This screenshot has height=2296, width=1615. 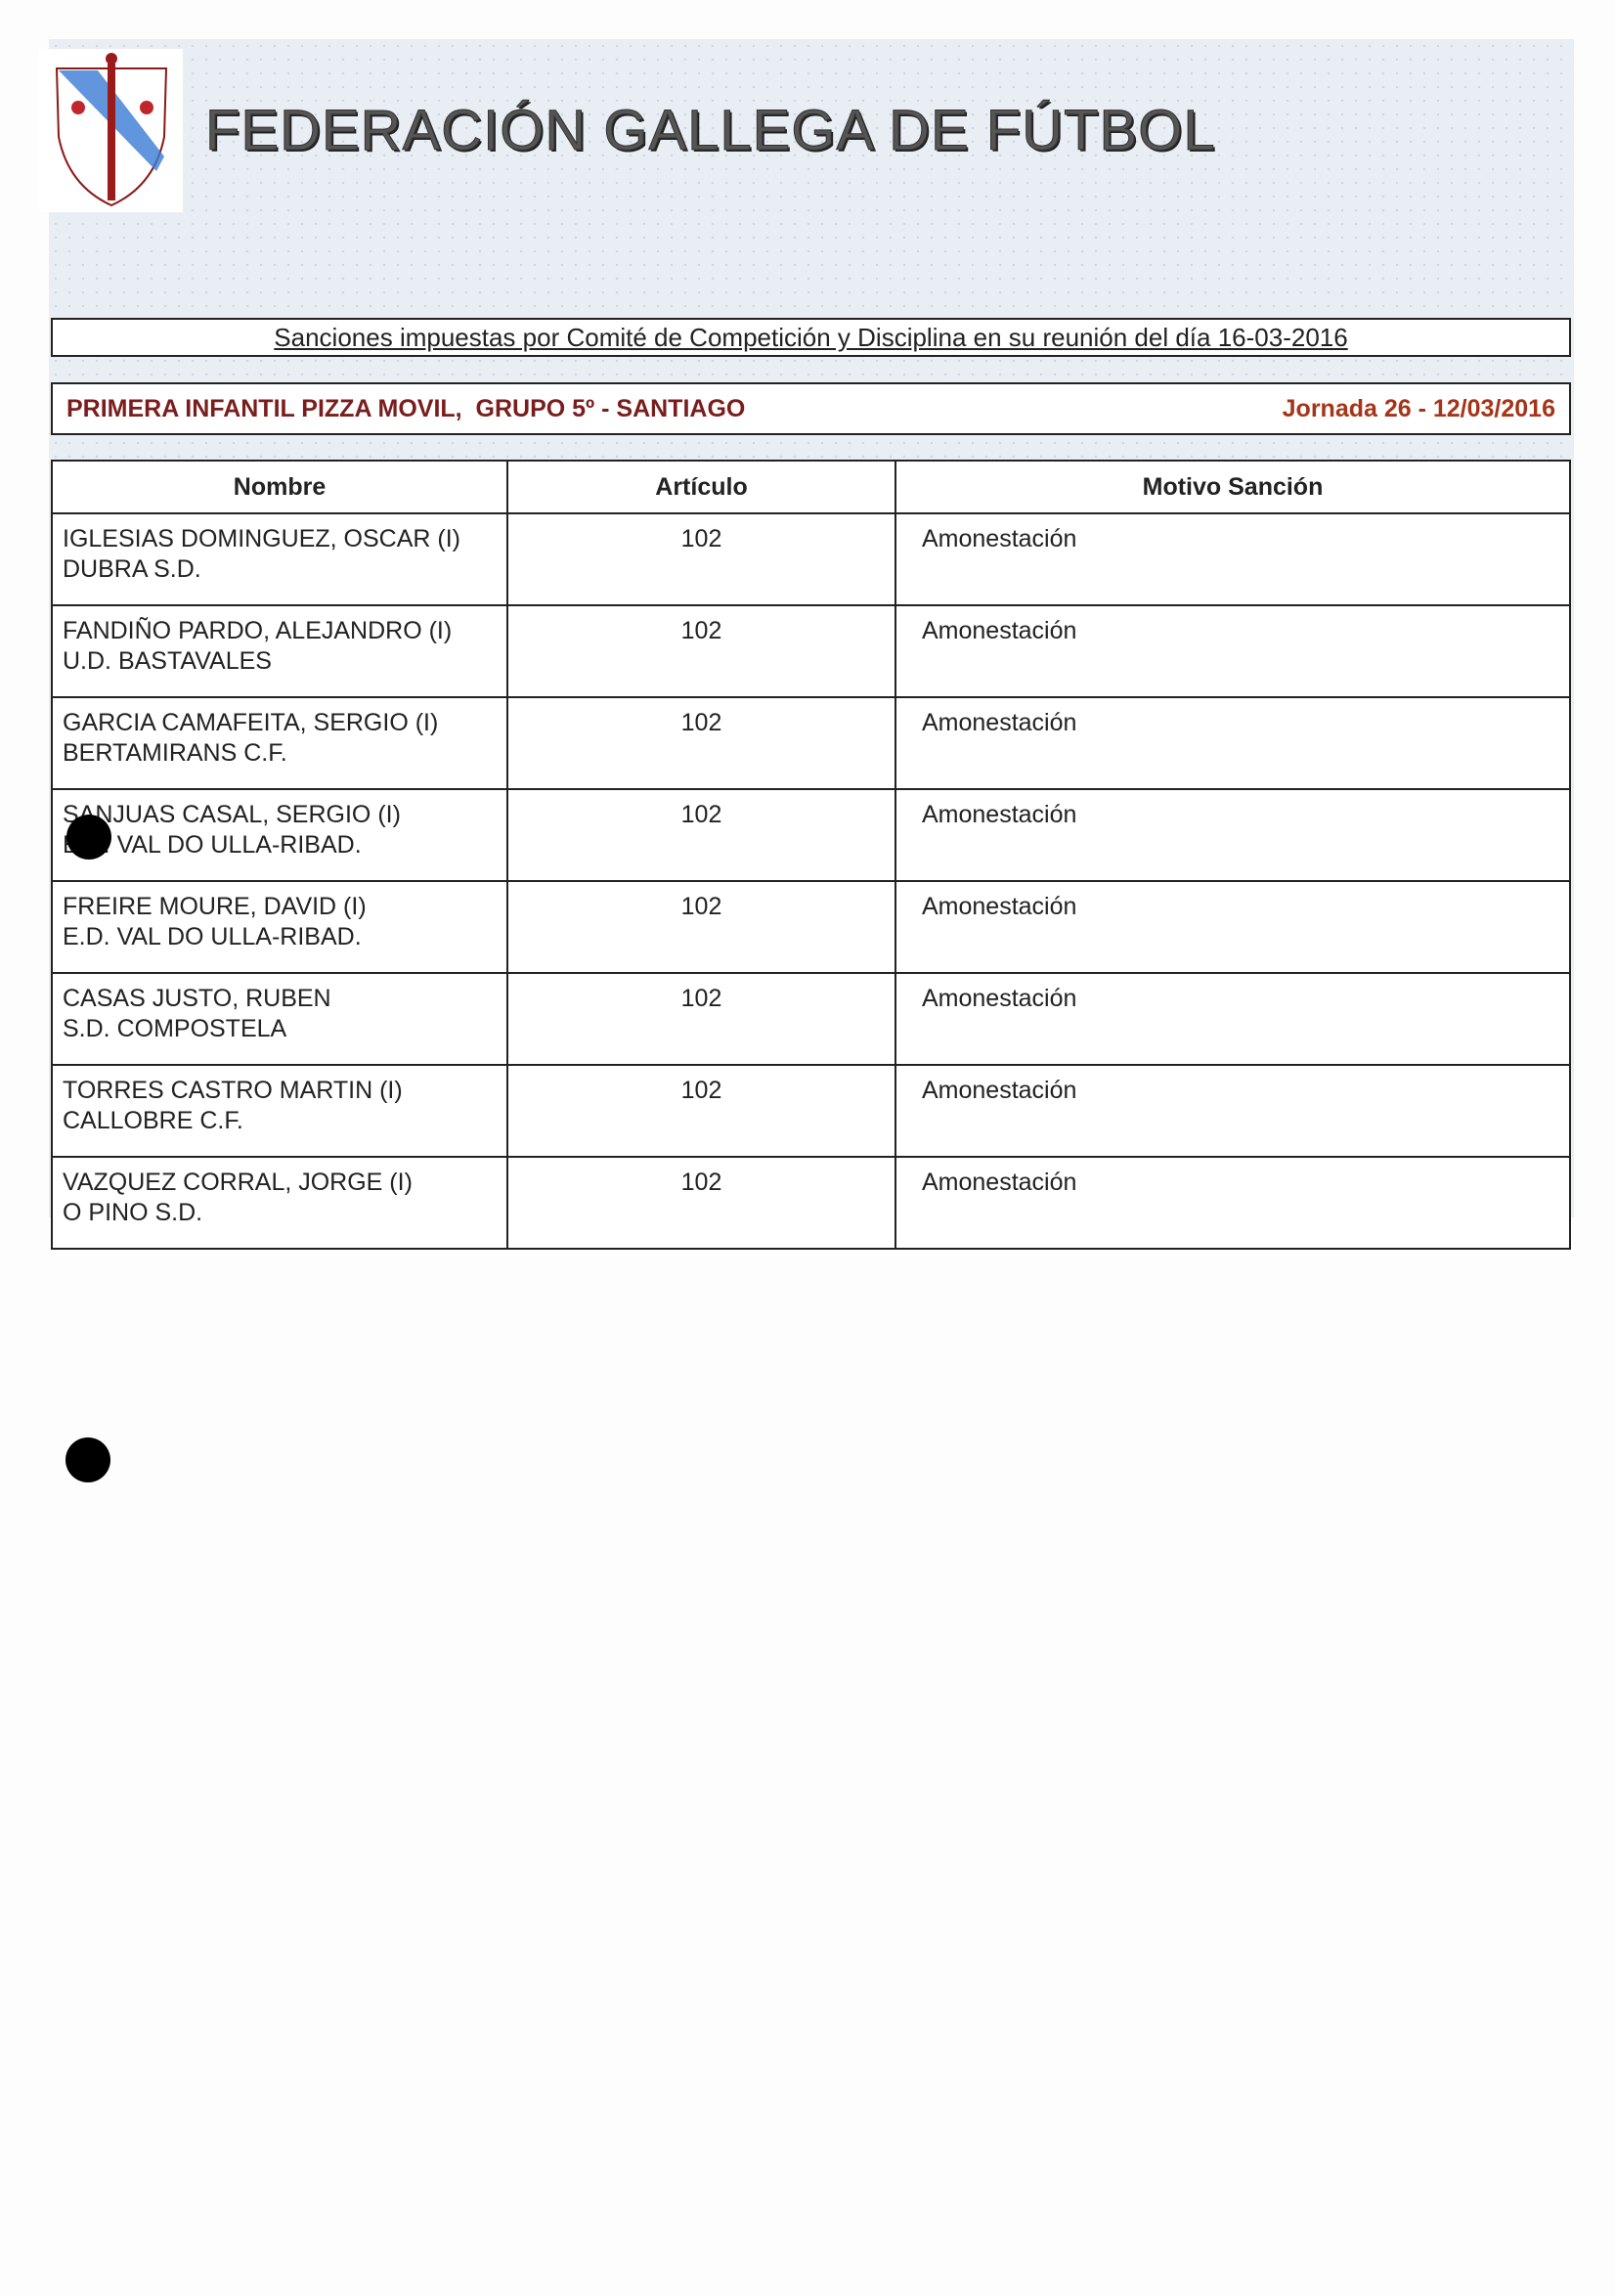 What do you see at coordinates (238, 1182) in the screenshot?
I see `player-name: VAZQUEZ CORRAL, JORGE (I)` at bounding box center [238, 1182].